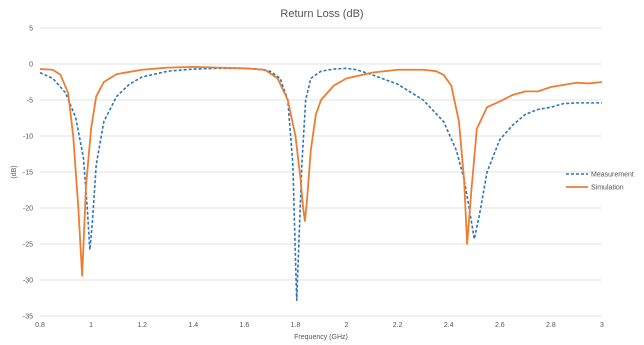 Image resolution: width=644 pixels, height=345 pixels. I want to click on y-tick-label: -10, so click(28, 137).